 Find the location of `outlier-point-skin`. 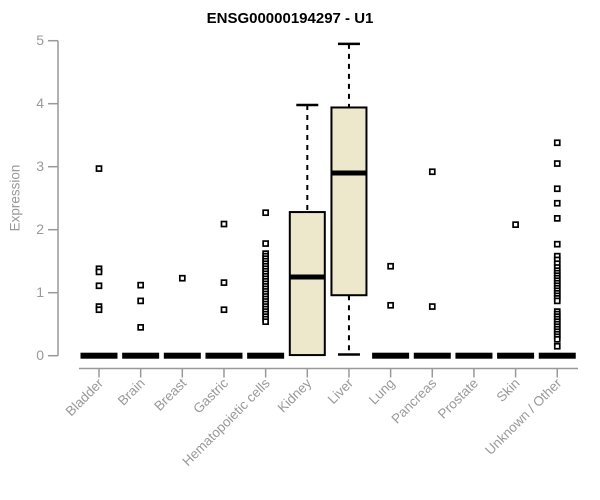

outlier-point-skin is located at coordinates (515, 225).